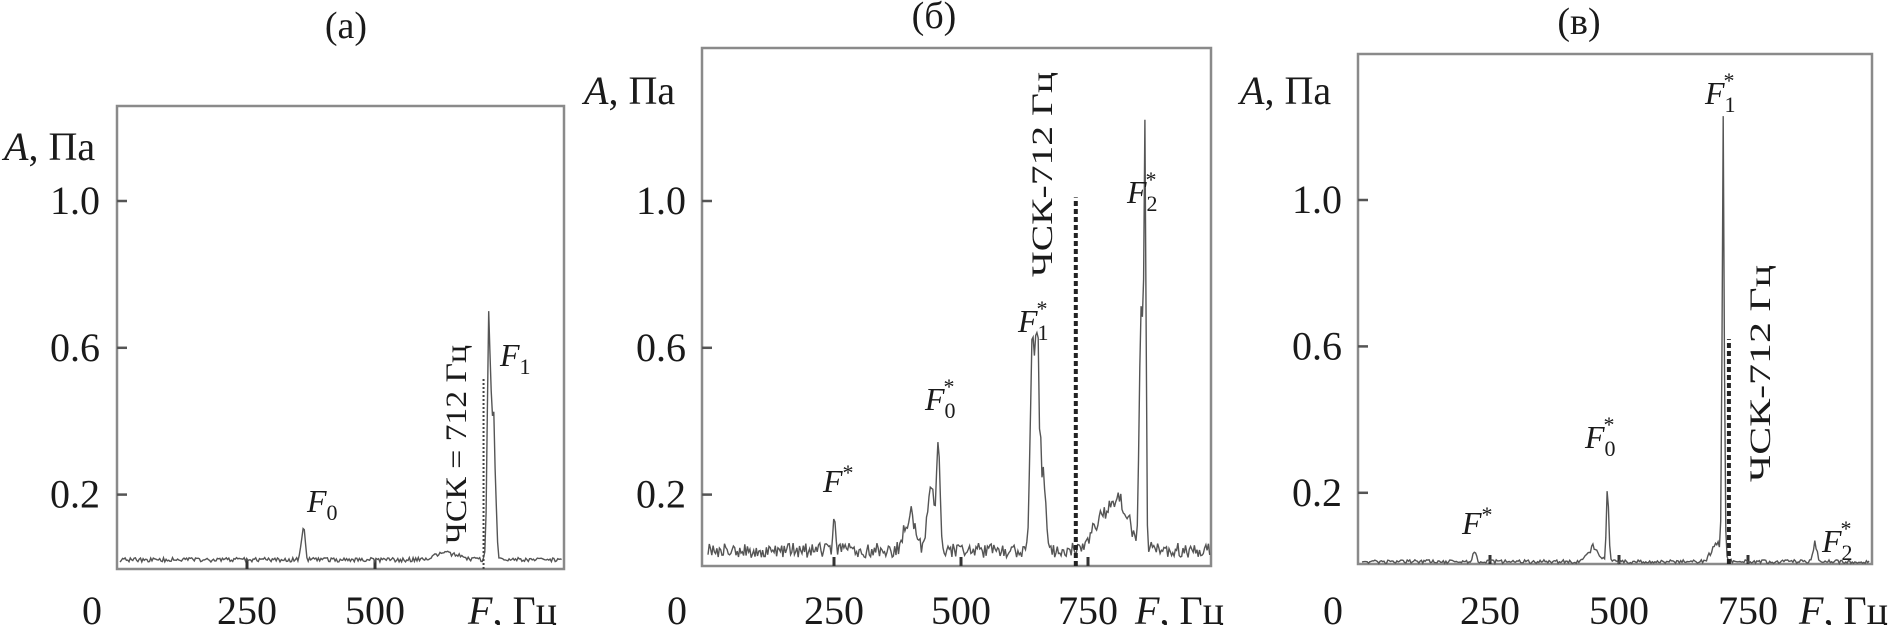 The image size is (1890, 625). I want to click on panel-title: (а), so click(346, 26).